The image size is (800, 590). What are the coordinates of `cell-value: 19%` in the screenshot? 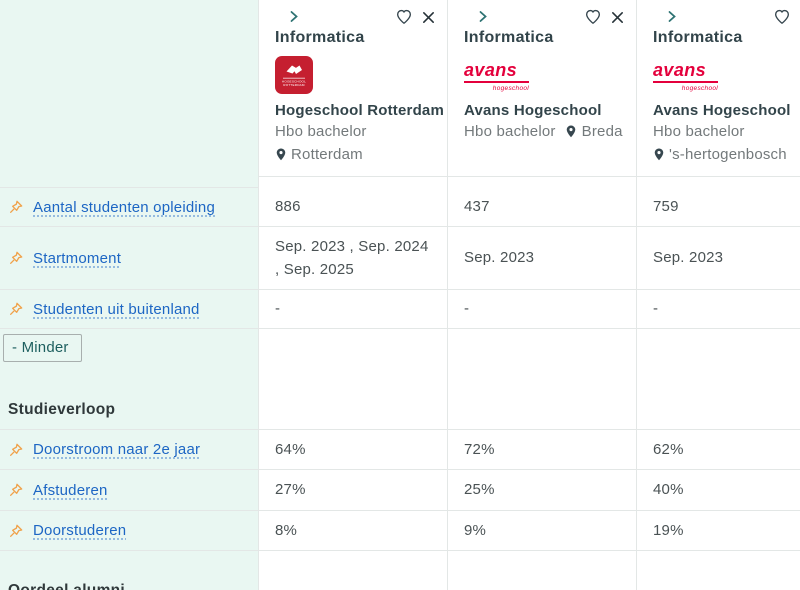 It's located at (718, 530).